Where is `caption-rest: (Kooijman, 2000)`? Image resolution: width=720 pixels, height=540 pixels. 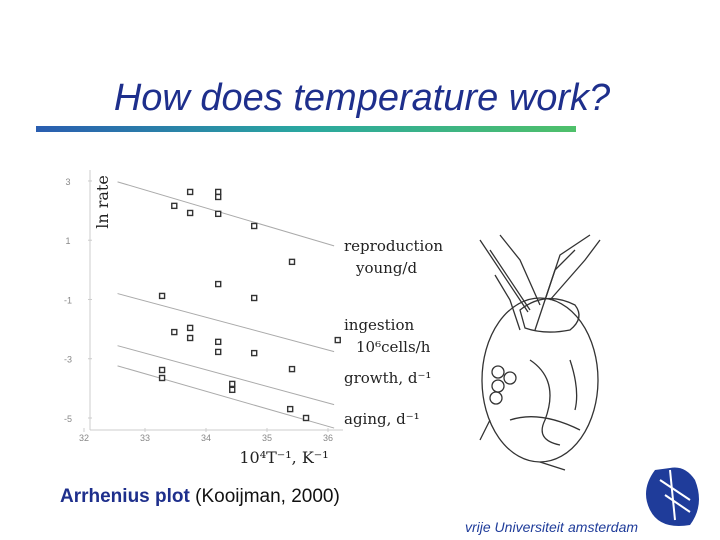
caption-rest: (Kooijman, 2000) is located at coordinates (267, 496).